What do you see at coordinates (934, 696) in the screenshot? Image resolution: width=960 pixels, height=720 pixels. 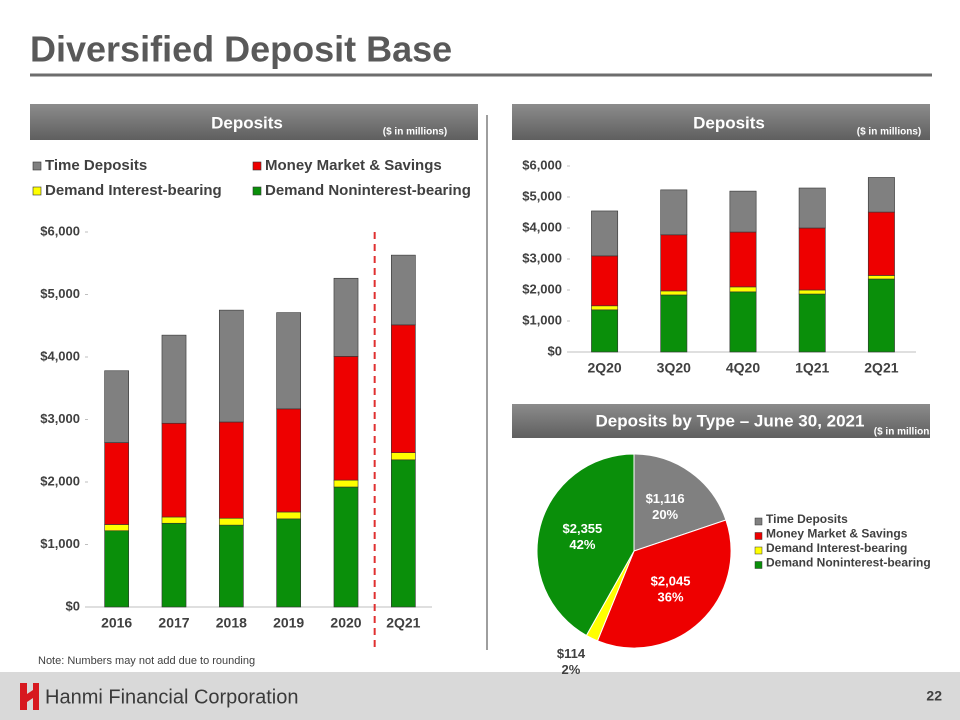 I see `page-number: 22` at bounding box center [934, 696].